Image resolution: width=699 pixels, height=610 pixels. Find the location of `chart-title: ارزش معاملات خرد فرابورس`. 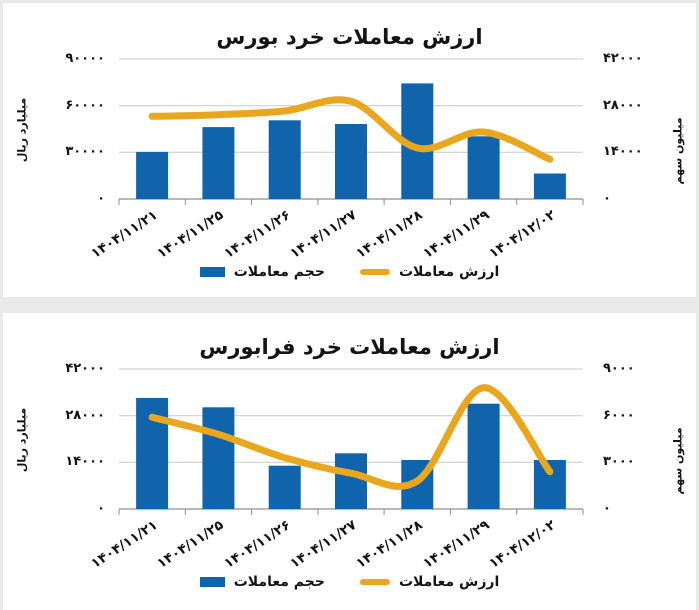

chart-title: ارزش معاملات خرد فرابورس is located at coordinates (349, 347).